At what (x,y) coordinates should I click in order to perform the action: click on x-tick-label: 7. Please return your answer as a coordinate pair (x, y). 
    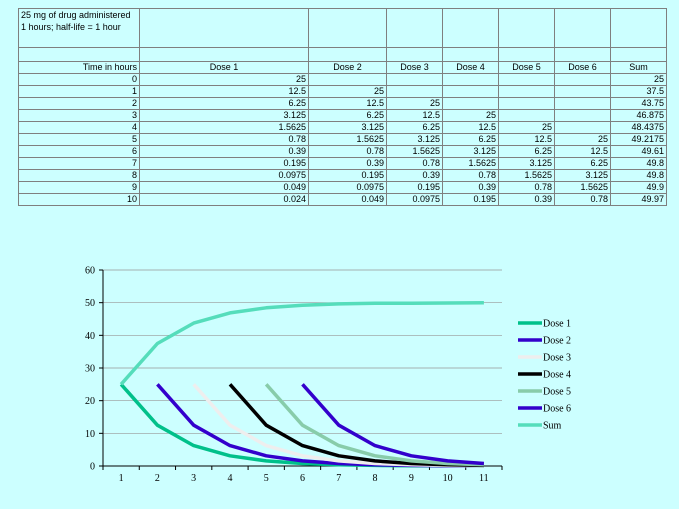
    Looking at the image, I should click on (338, 478).